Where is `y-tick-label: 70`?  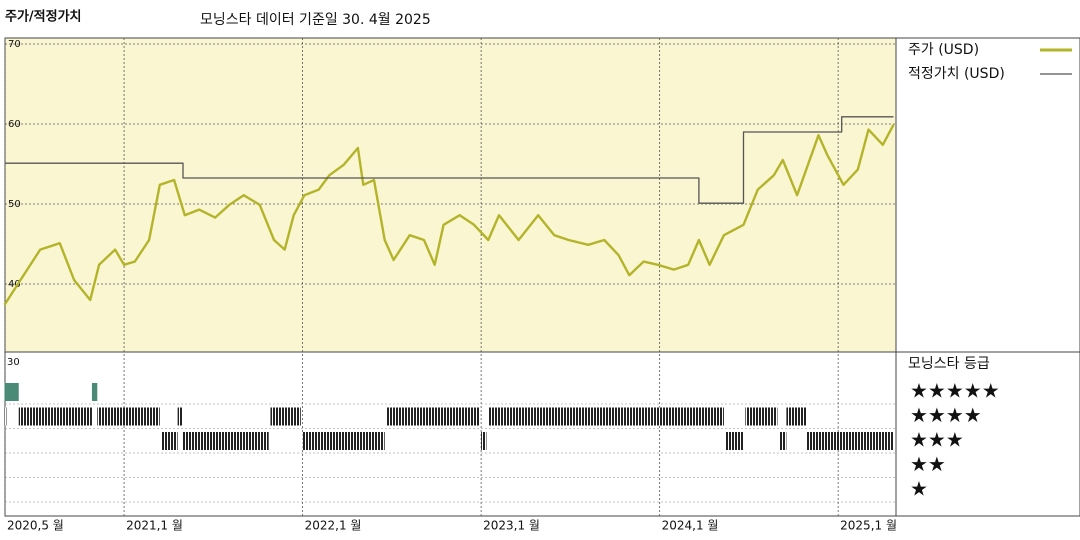 y-tick-label: 70 is located at coordinates (14, 44).